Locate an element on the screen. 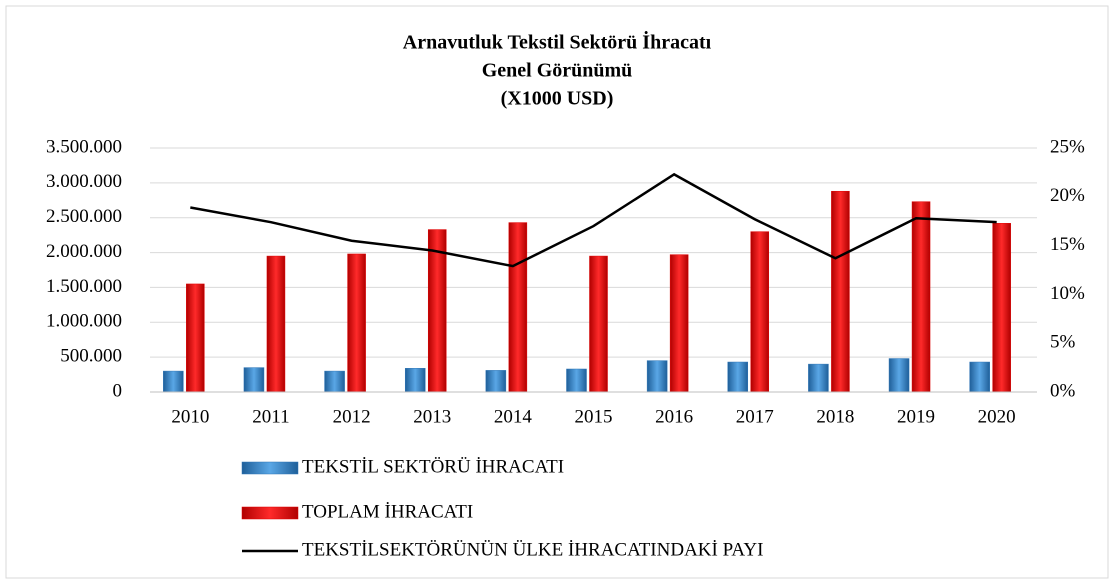 The image size is (1114, 587). x-tick-label: 2019 is located at coordinates (916, 416).